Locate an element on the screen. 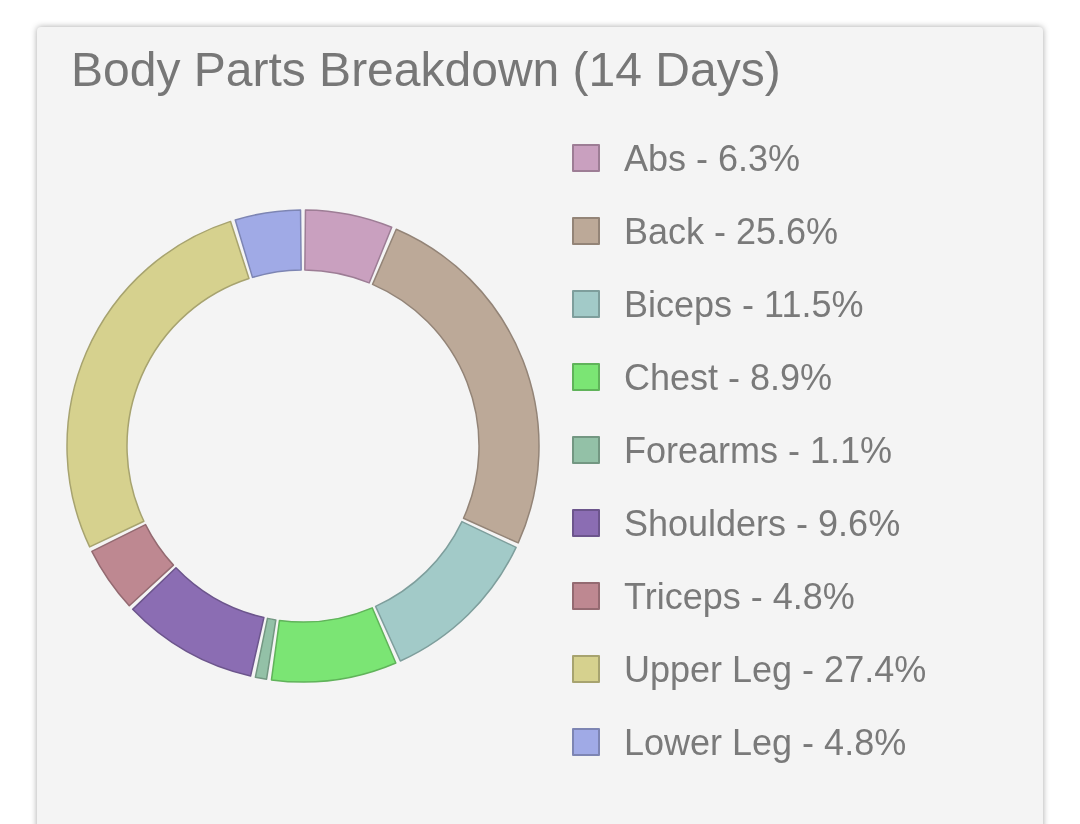 The width and height of the screenshot is (1080, 824). legend-label: Chest - 8.9% is located at coordinates (728, 377).